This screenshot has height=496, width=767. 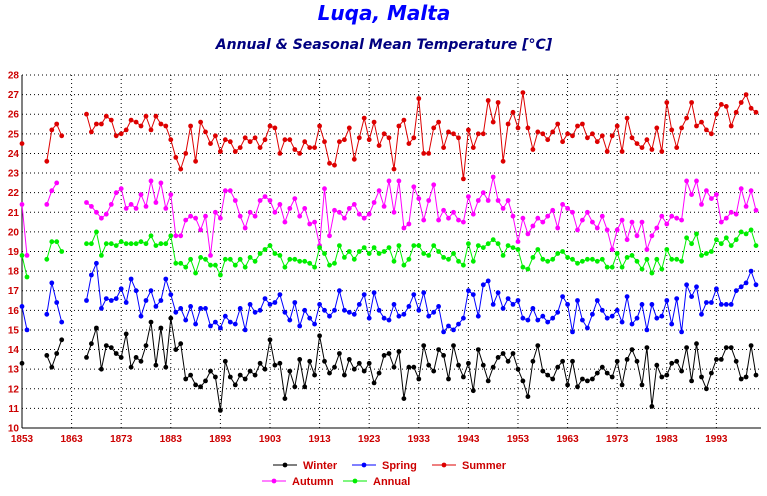 I want to click on legend-item-summer: Summer, so click(x=469, y=466).